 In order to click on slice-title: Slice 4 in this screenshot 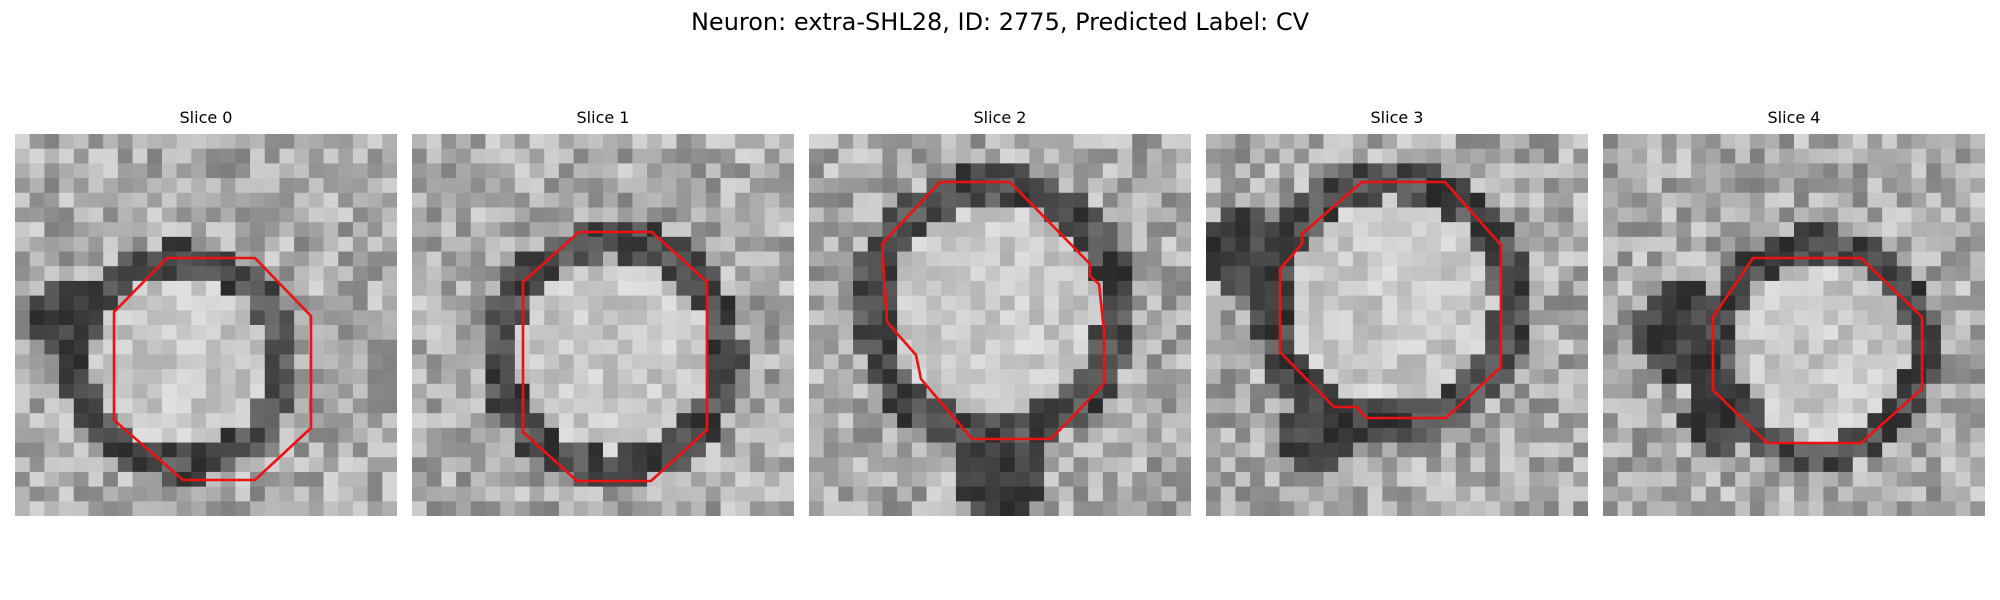, I will do `click(1794, 117)`.